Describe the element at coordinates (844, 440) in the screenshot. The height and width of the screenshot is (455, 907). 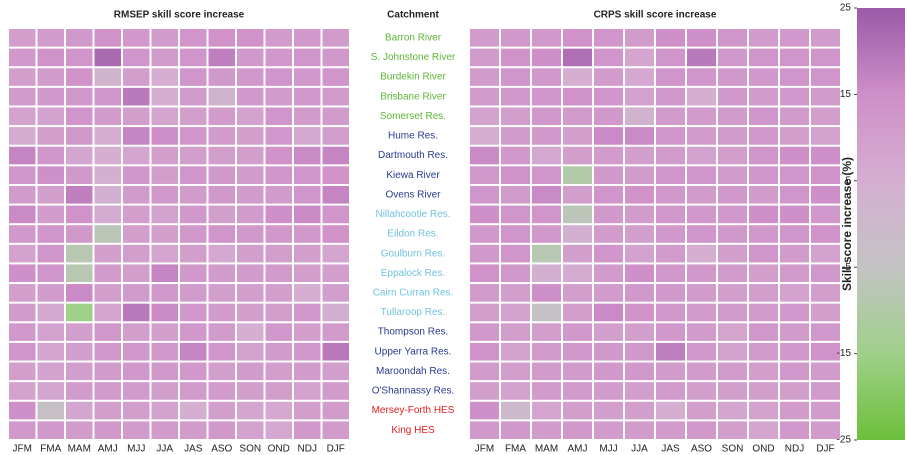
I see `colorbar-tick-label: -25` at that location.